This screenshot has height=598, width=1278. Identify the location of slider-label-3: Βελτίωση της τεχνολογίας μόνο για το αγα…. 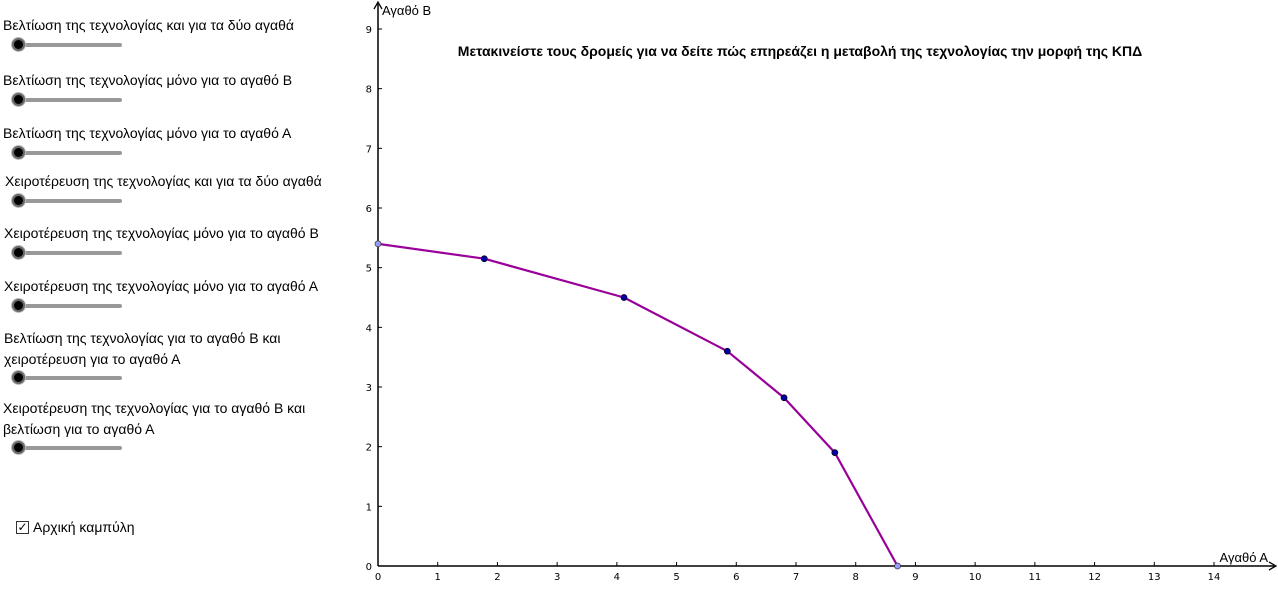
(147, 133).